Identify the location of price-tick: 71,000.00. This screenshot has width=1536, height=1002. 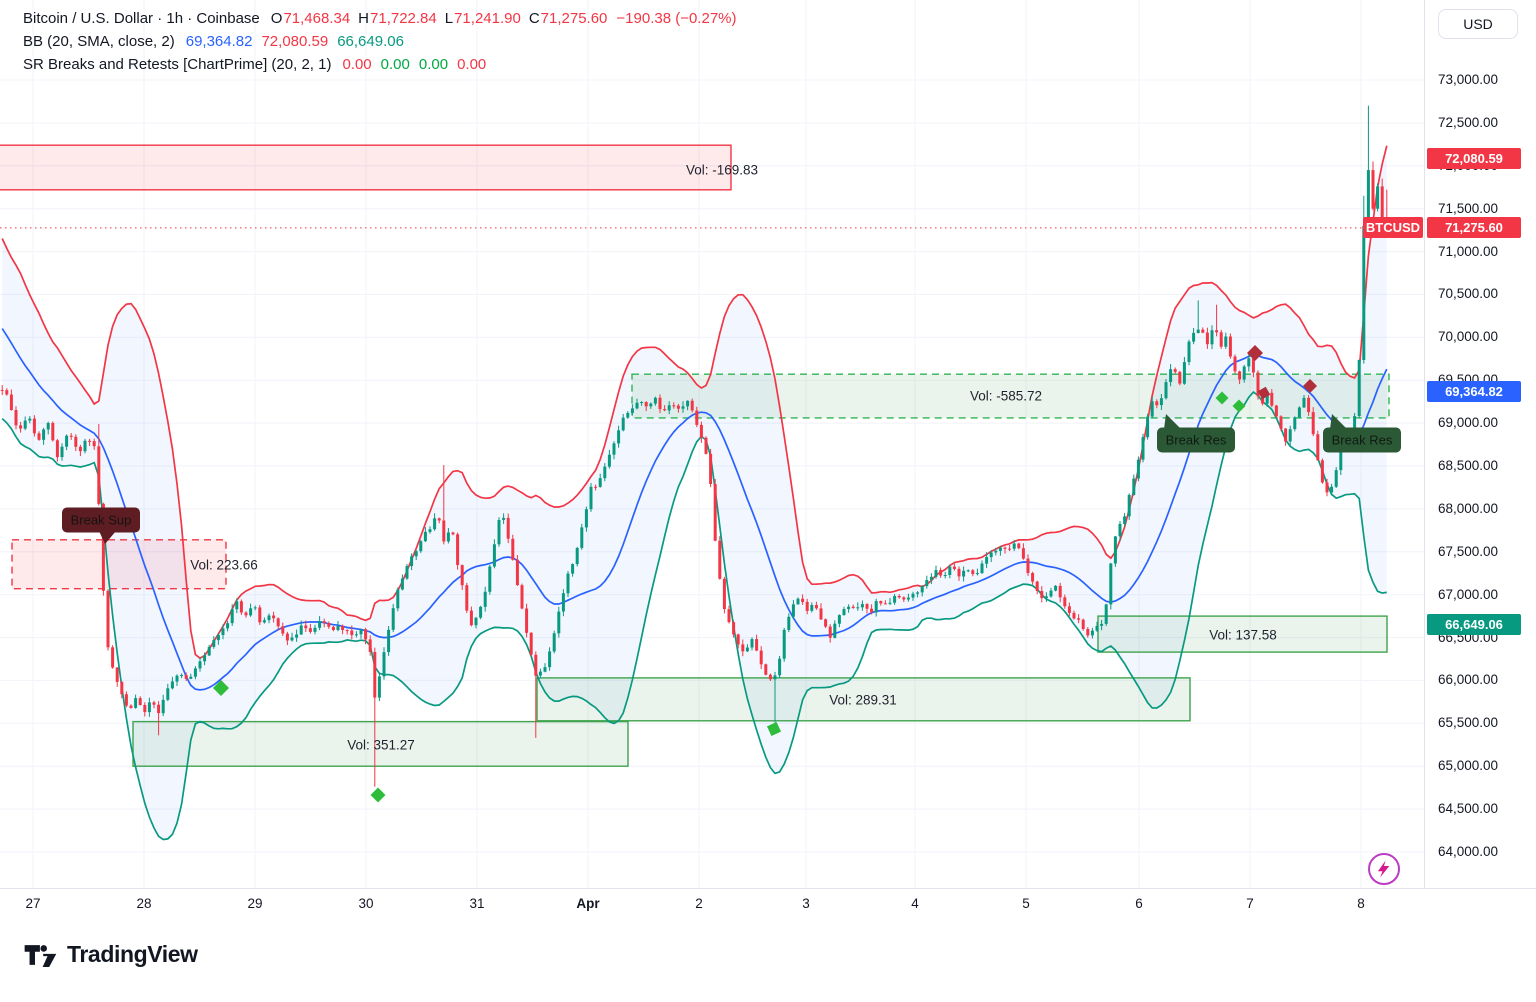
(1468, 251).